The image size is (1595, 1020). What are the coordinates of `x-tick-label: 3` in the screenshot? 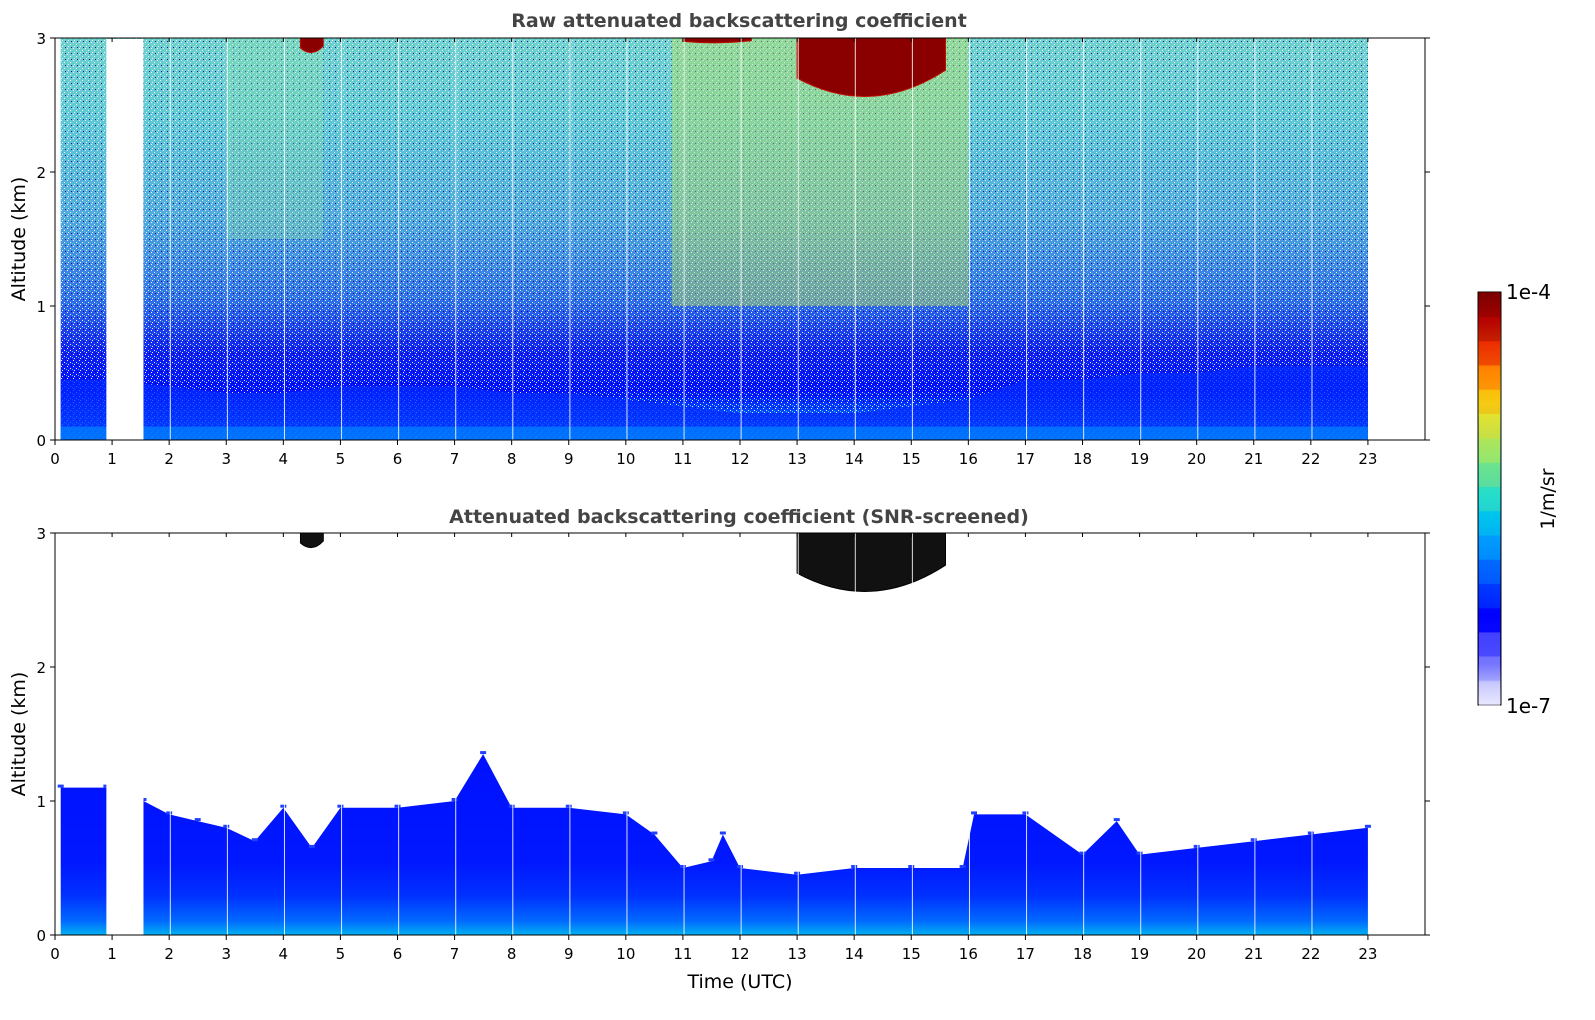 It's located at (226, 459).